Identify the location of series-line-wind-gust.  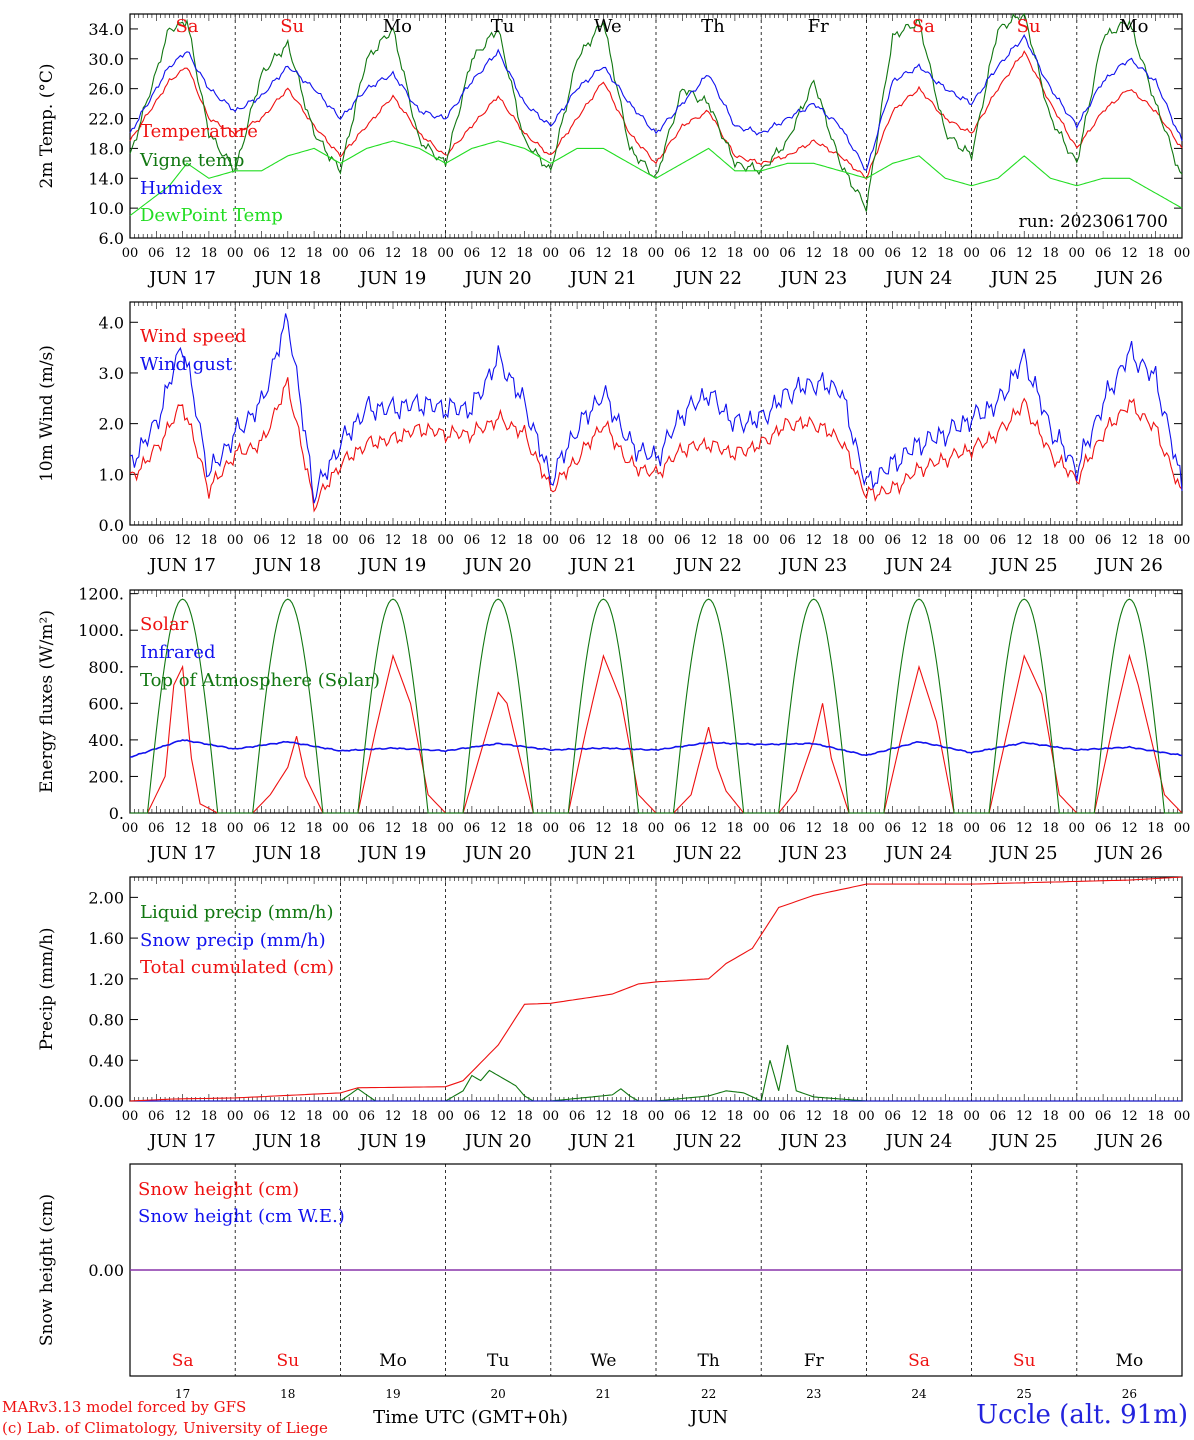
(656, 408).